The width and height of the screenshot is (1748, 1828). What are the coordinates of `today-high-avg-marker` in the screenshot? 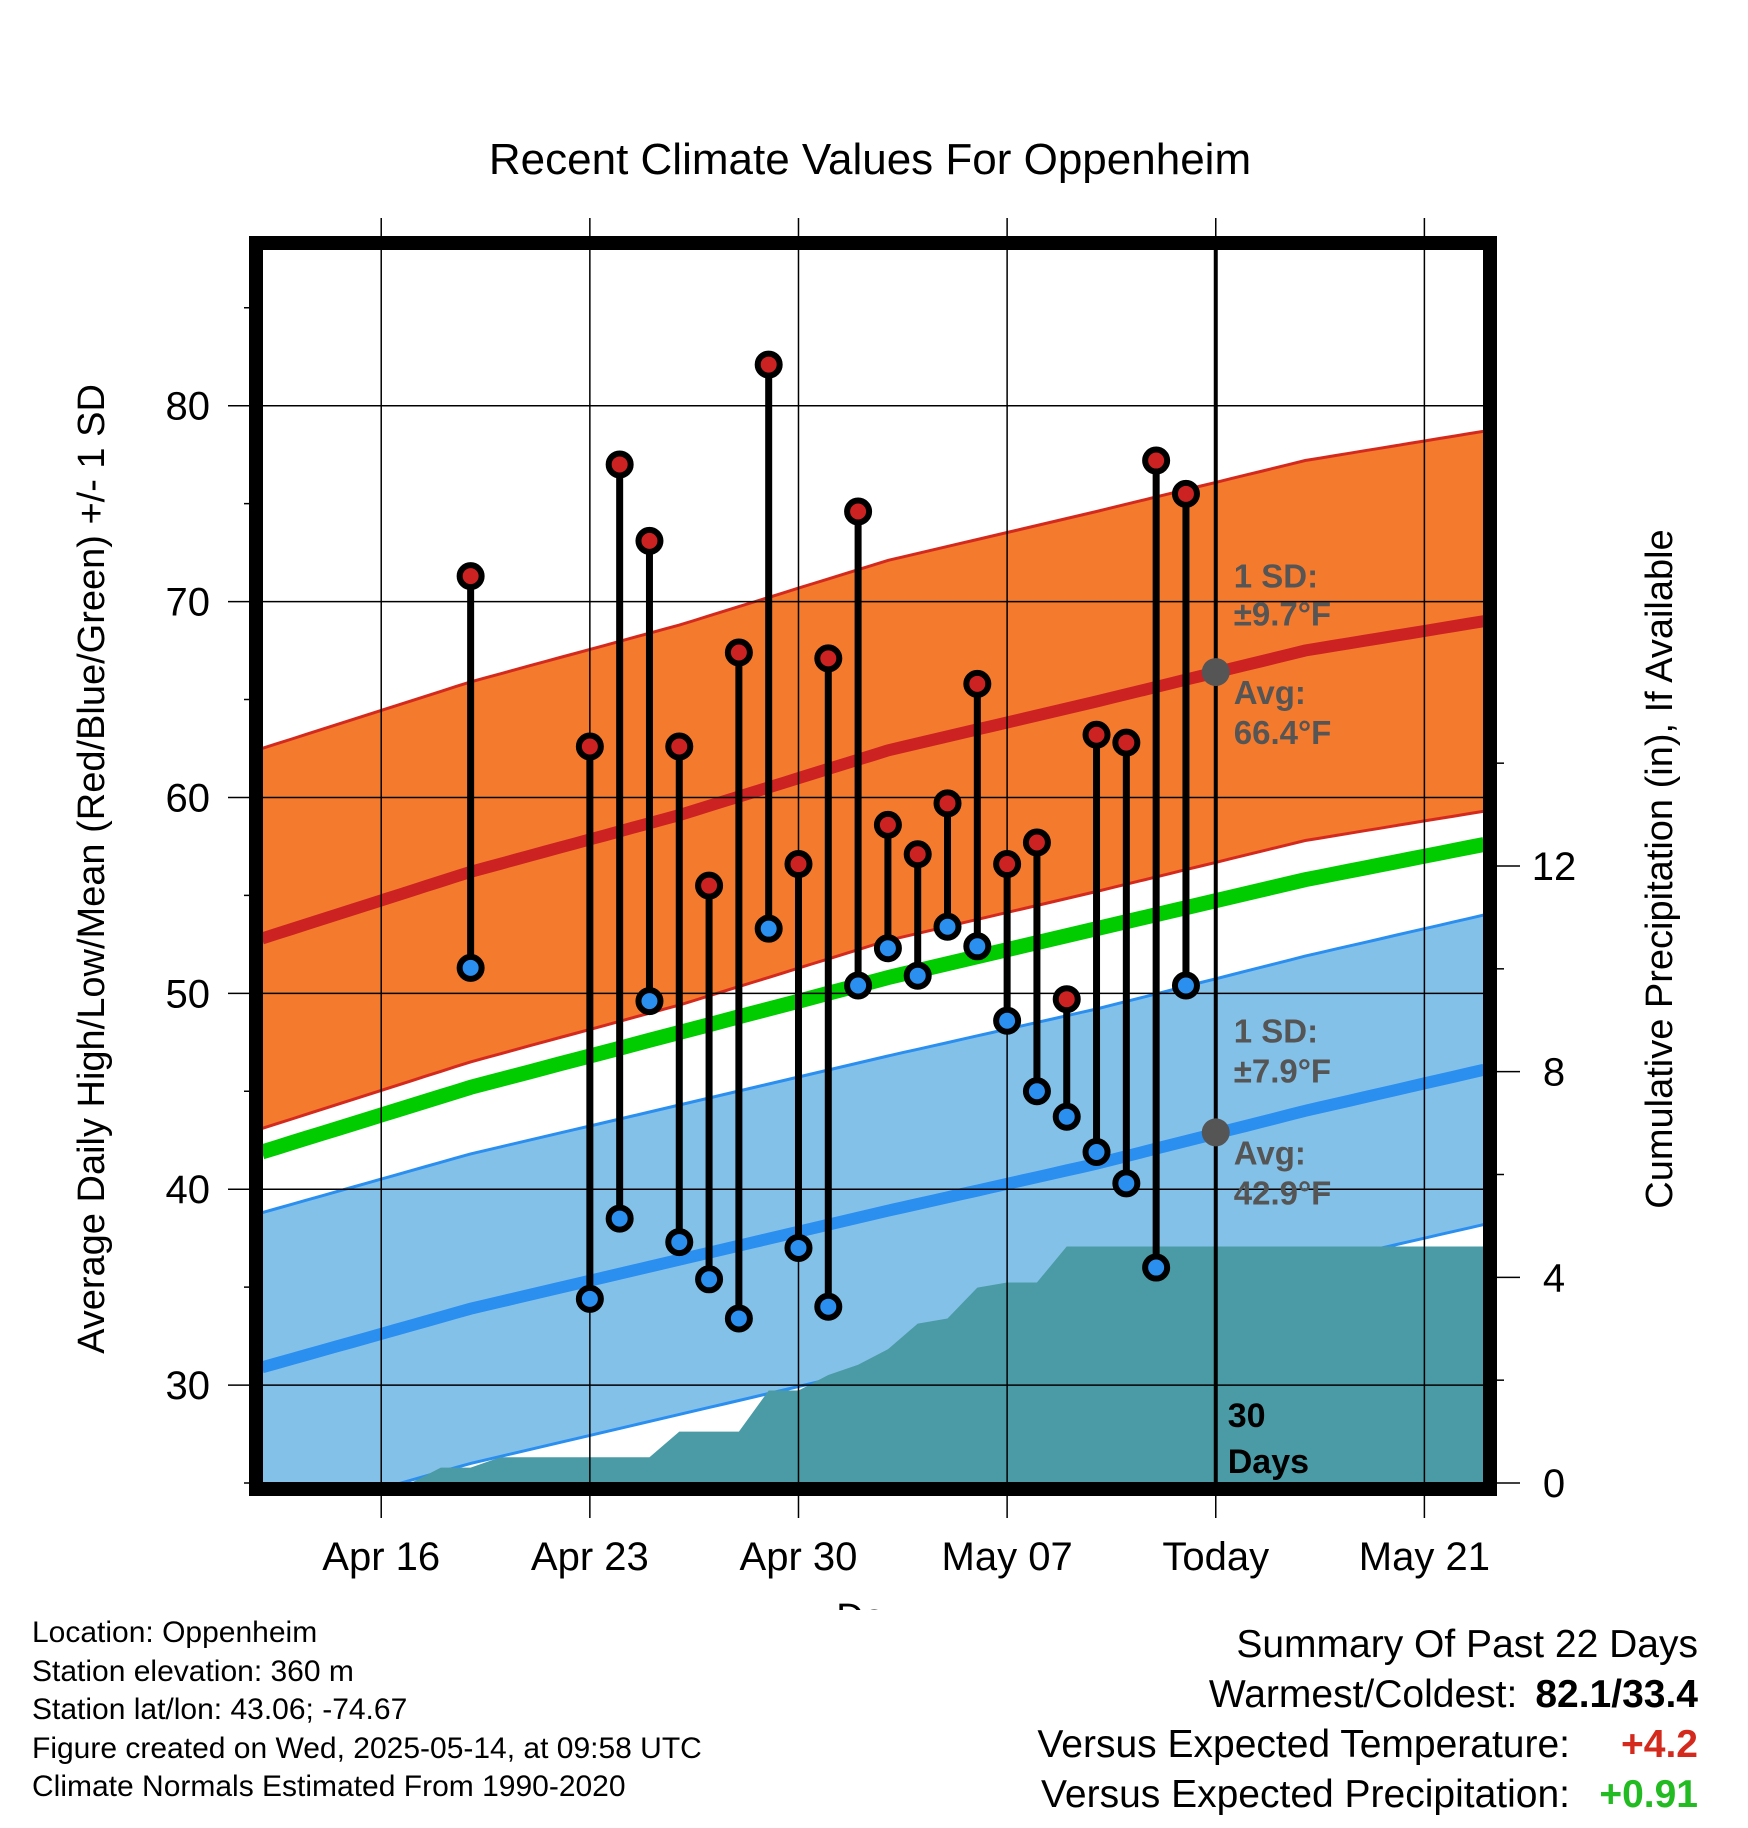 It's located at (1215, 672).